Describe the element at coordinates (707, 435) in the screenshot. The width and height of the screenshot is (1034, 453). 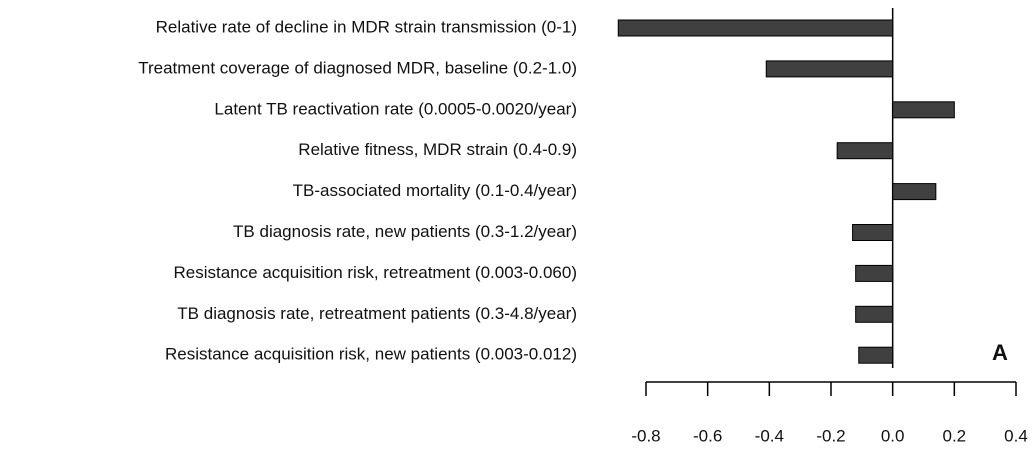
I see `x-tick-label: -0.6` at that location.